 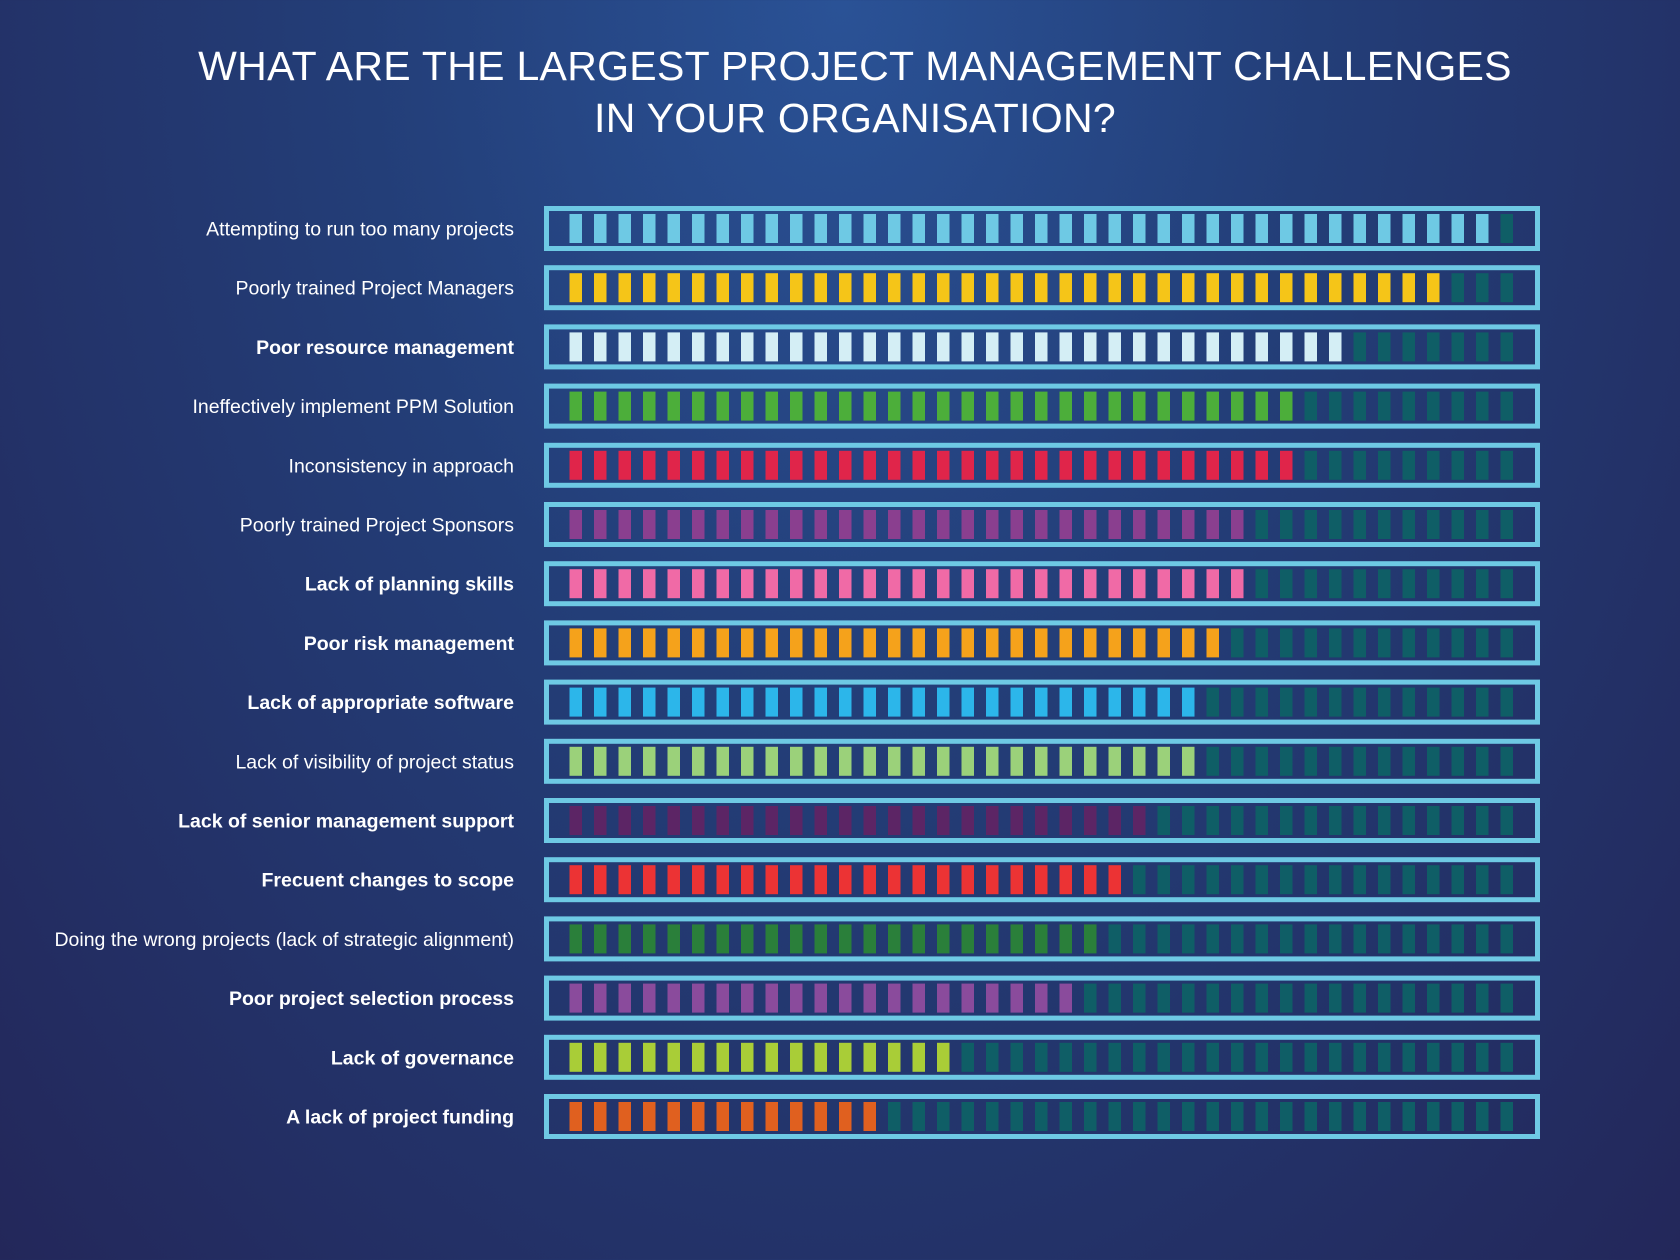 What do you see at coordinates (914, 465) in the screenshot?
I see `bar-row: Inconsistency in approach` at bounding box center [914, 465].